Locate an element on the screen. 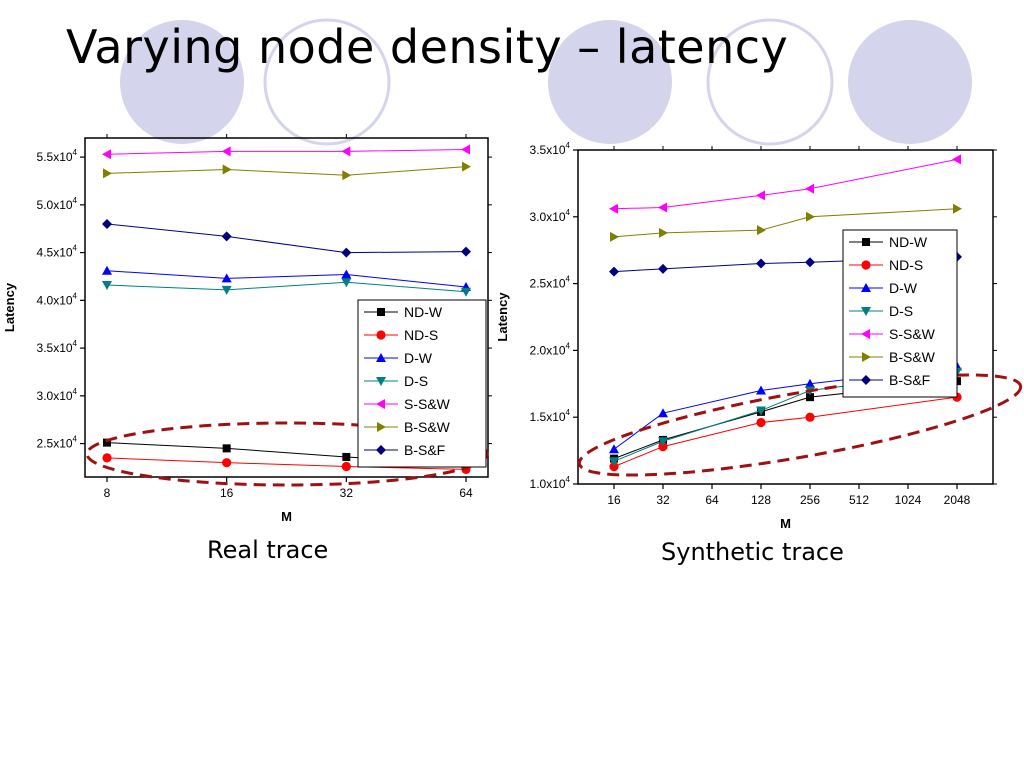 The image size is (1024, 768). legend-label: B-S&W is located at coordinates (427, 427).